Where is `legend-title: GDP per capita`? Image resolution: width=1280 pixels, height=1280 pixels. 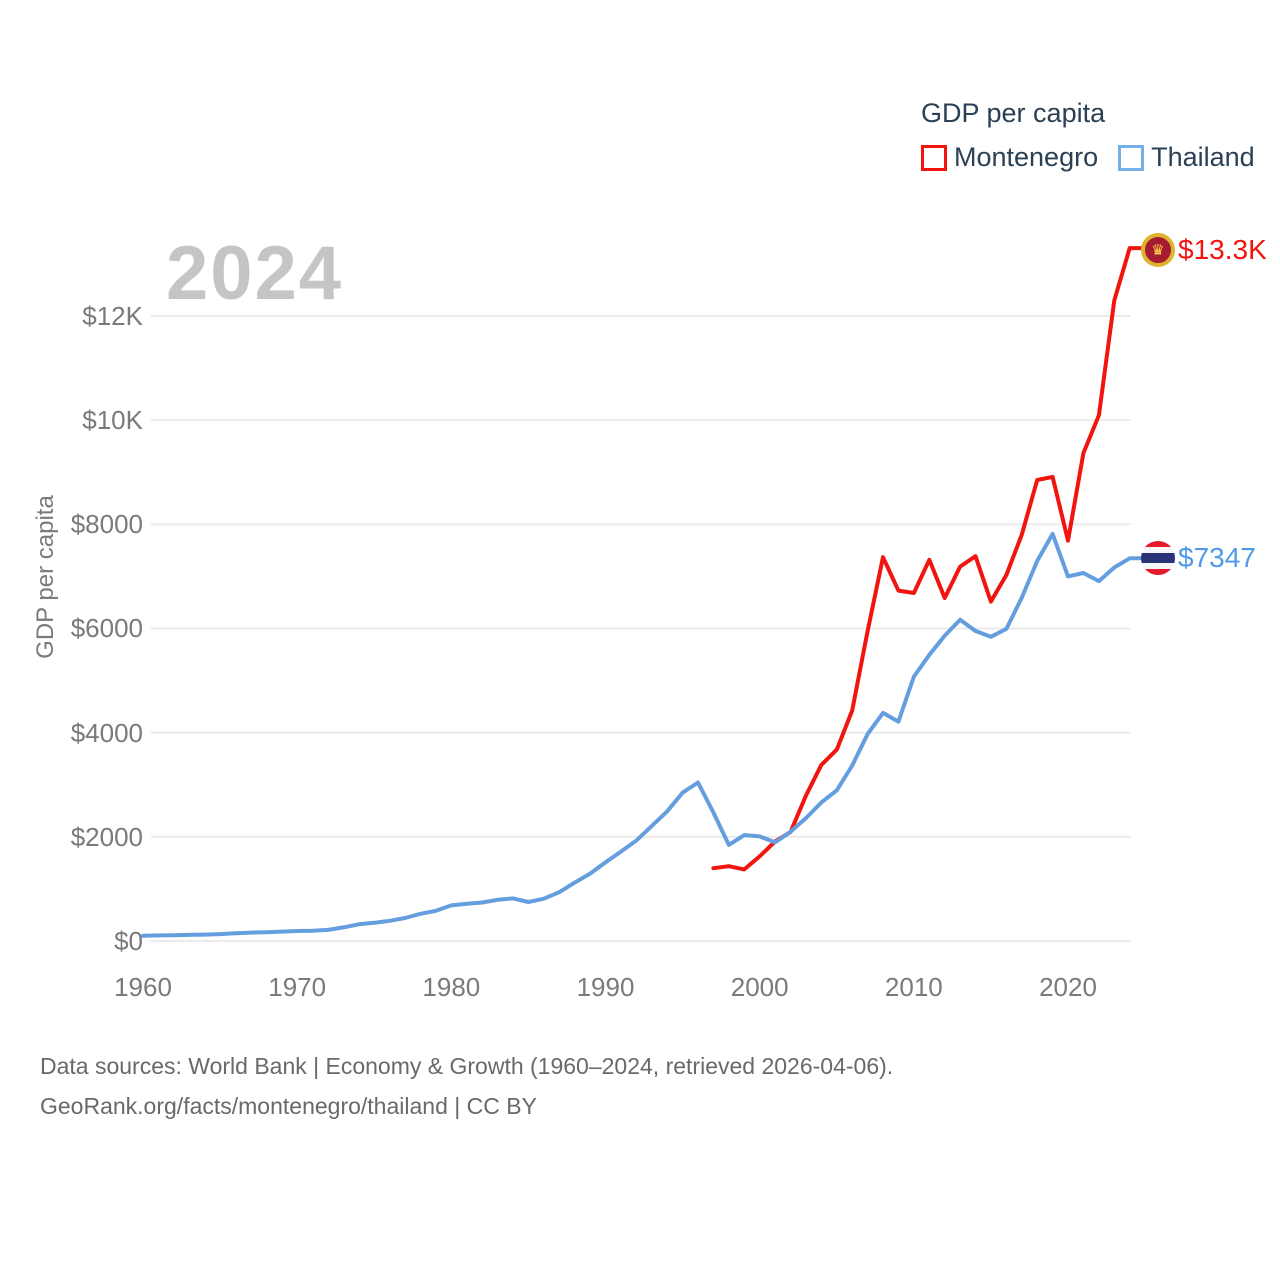 legend-title: GDP per capita is located at coordinates (1013, 113).